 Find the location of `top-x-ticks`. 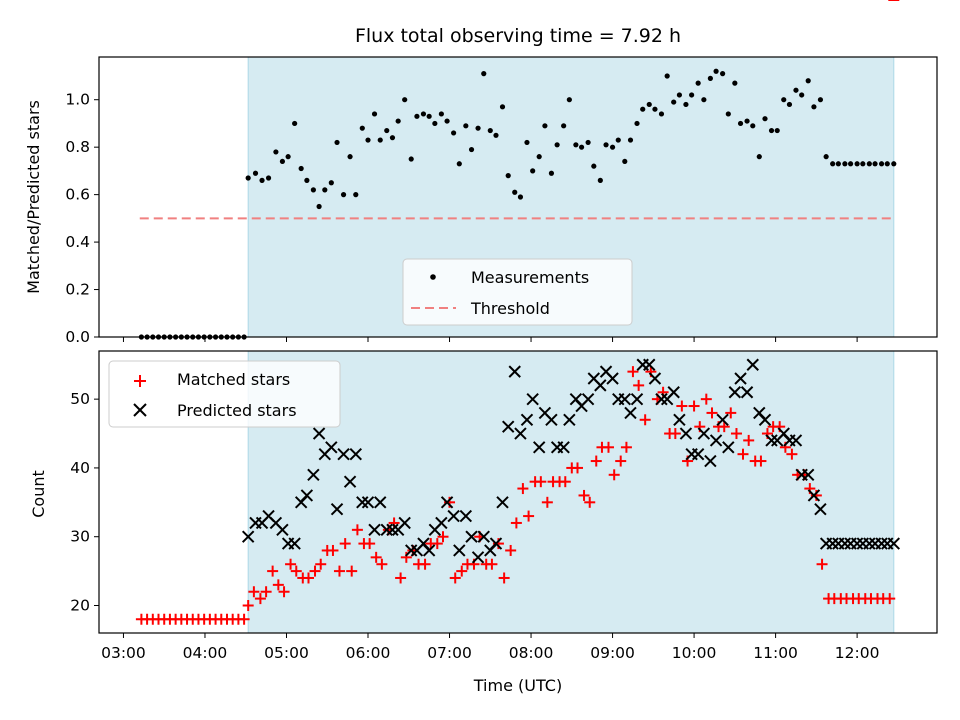

top-x-ticks is located at coordinates (490, 339).